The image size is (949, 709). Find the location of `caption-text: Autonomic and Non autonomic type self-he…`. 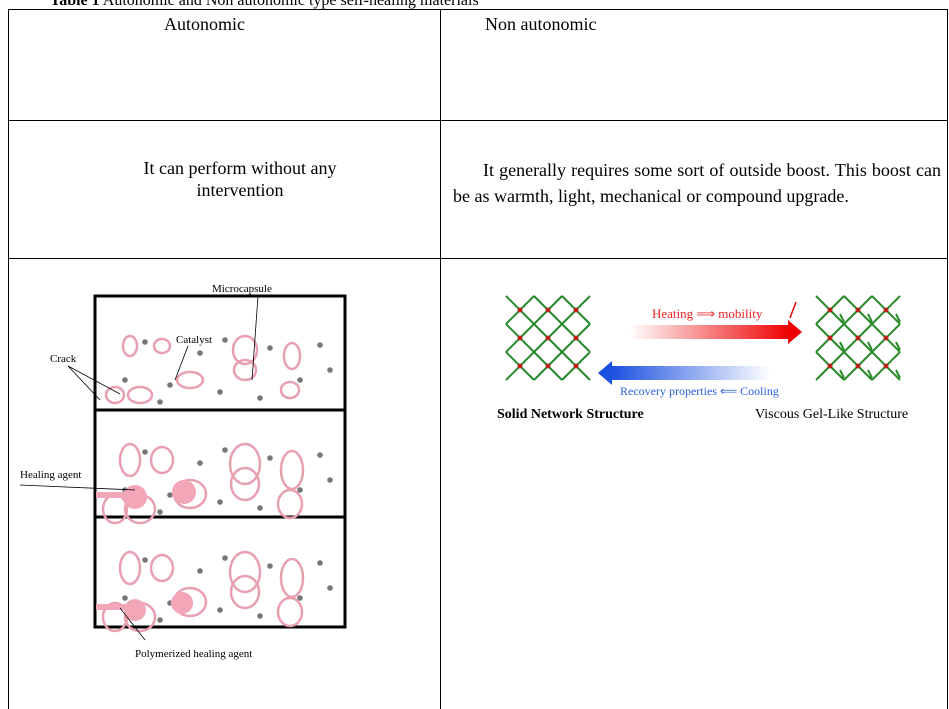

caption-text: Autonomic and Non autonomic type self-he… is located at coordinates (290, 4).